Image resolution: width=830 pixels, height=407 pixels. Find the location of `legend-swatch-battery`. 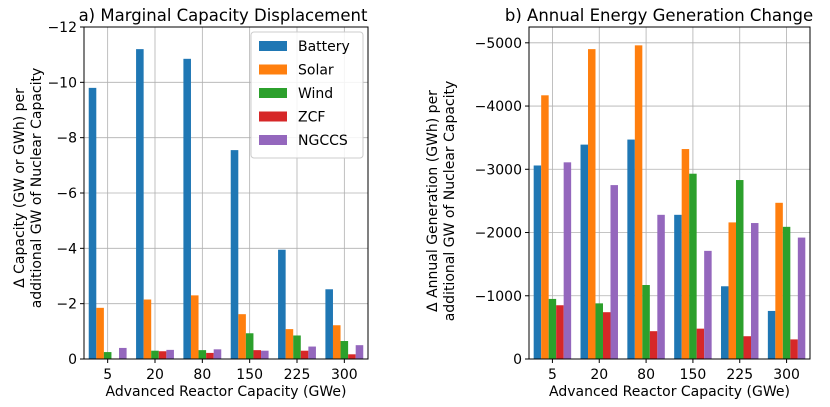

legend-swatch-battery is located at coordinates (273, 46).